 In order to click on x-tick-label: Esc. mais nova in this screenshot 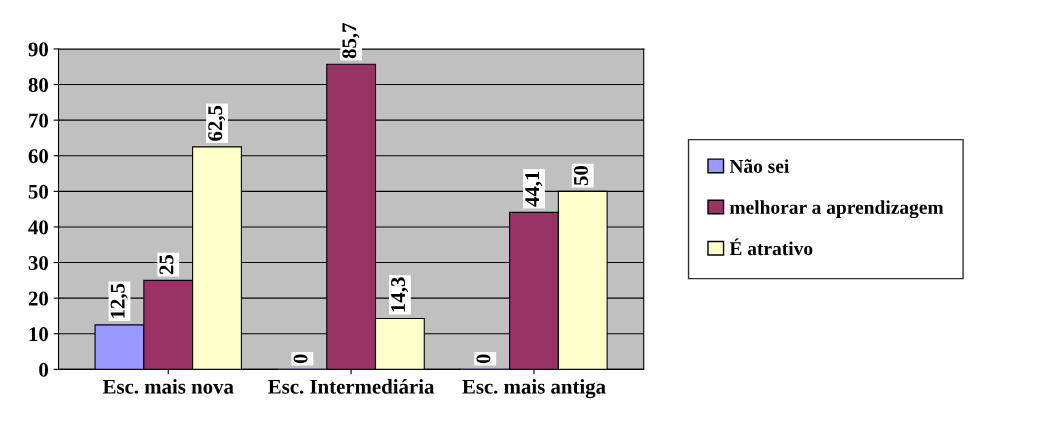, I will do `click(168, 386)`.